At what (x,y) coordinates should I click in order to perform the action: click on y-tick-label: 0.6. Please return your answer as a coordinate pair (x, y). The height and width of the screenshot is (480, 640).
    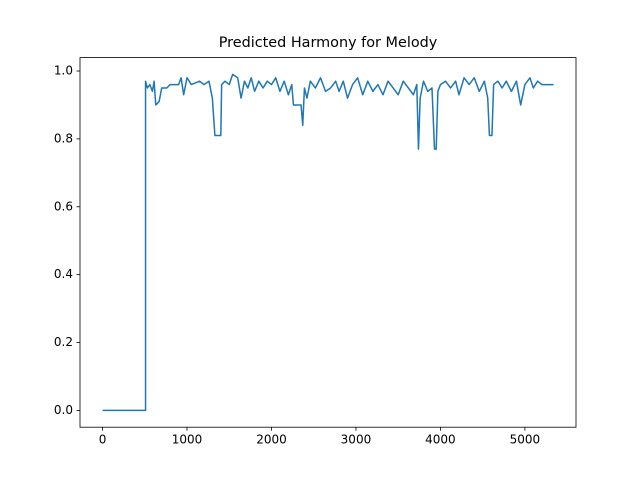
    Looking at the image, I should click on (63, 206).